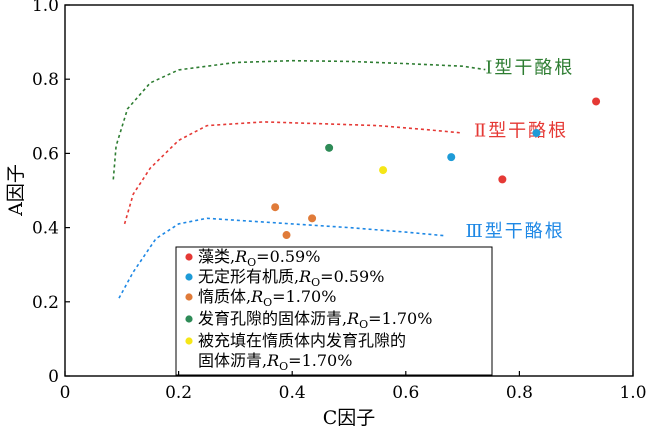 This screenshot has width=650, height=431. Describe the element at coordinates (529, 68) in the screenshot. I see `curve-label: Ⅰ型干酪根` at that location.